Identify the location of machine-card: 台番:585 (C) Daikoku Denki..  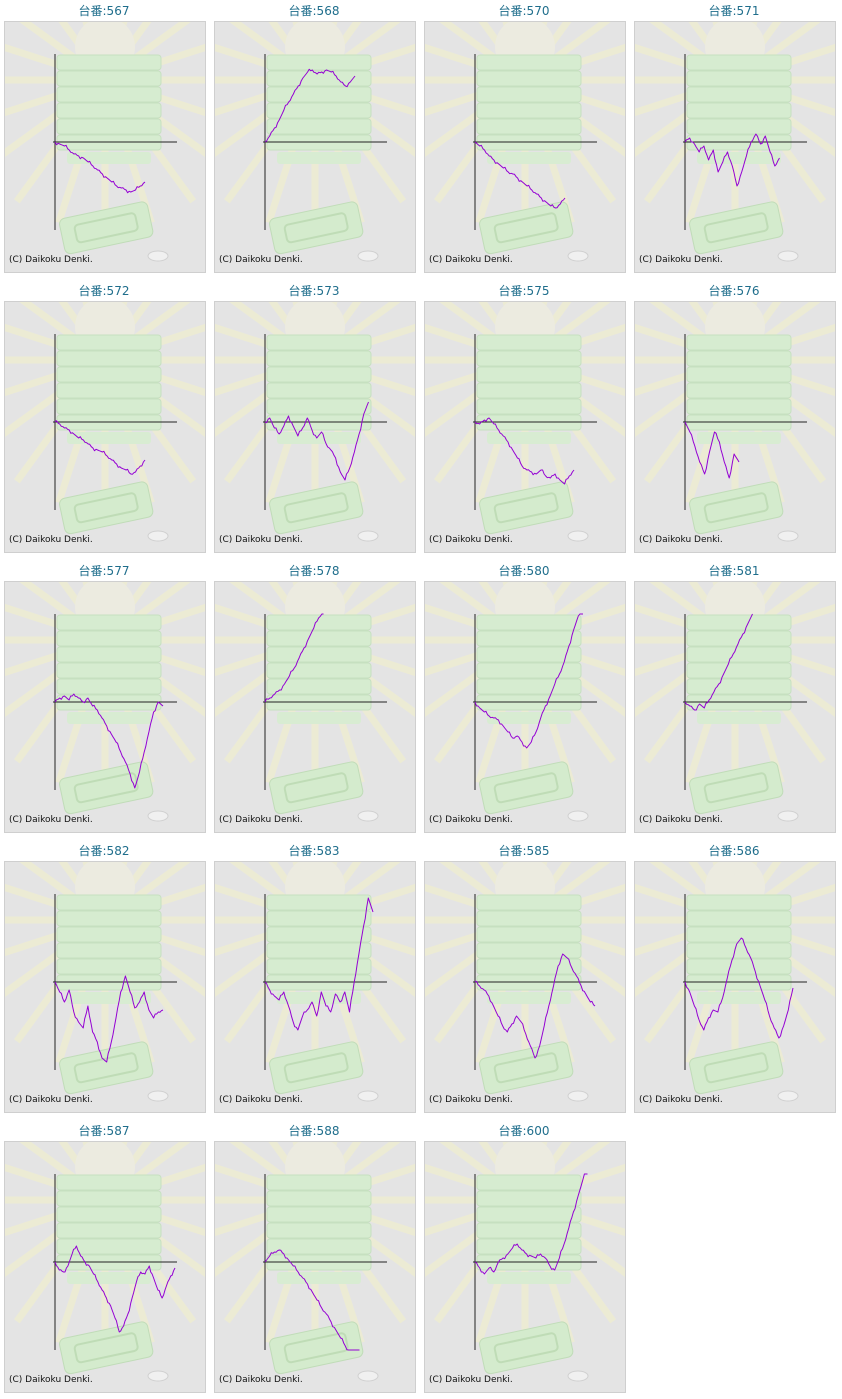
(524, 977).